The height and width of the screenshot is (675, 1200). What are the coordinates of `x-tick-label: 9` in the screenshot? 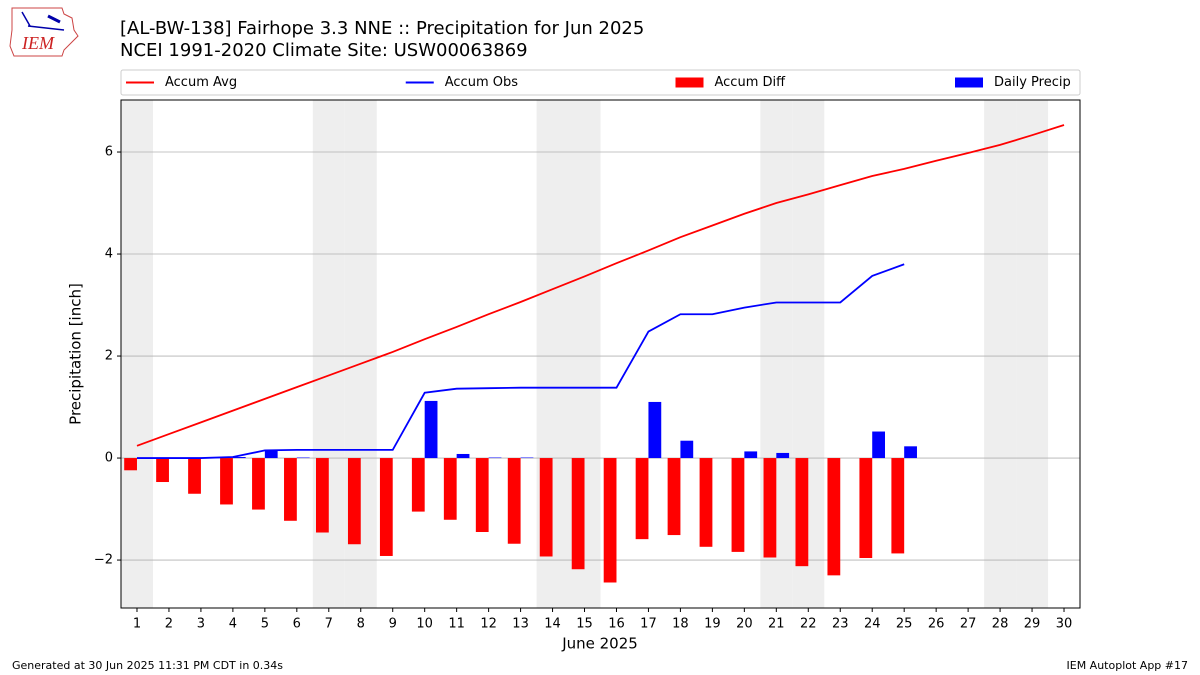 It's located at (393, 624).